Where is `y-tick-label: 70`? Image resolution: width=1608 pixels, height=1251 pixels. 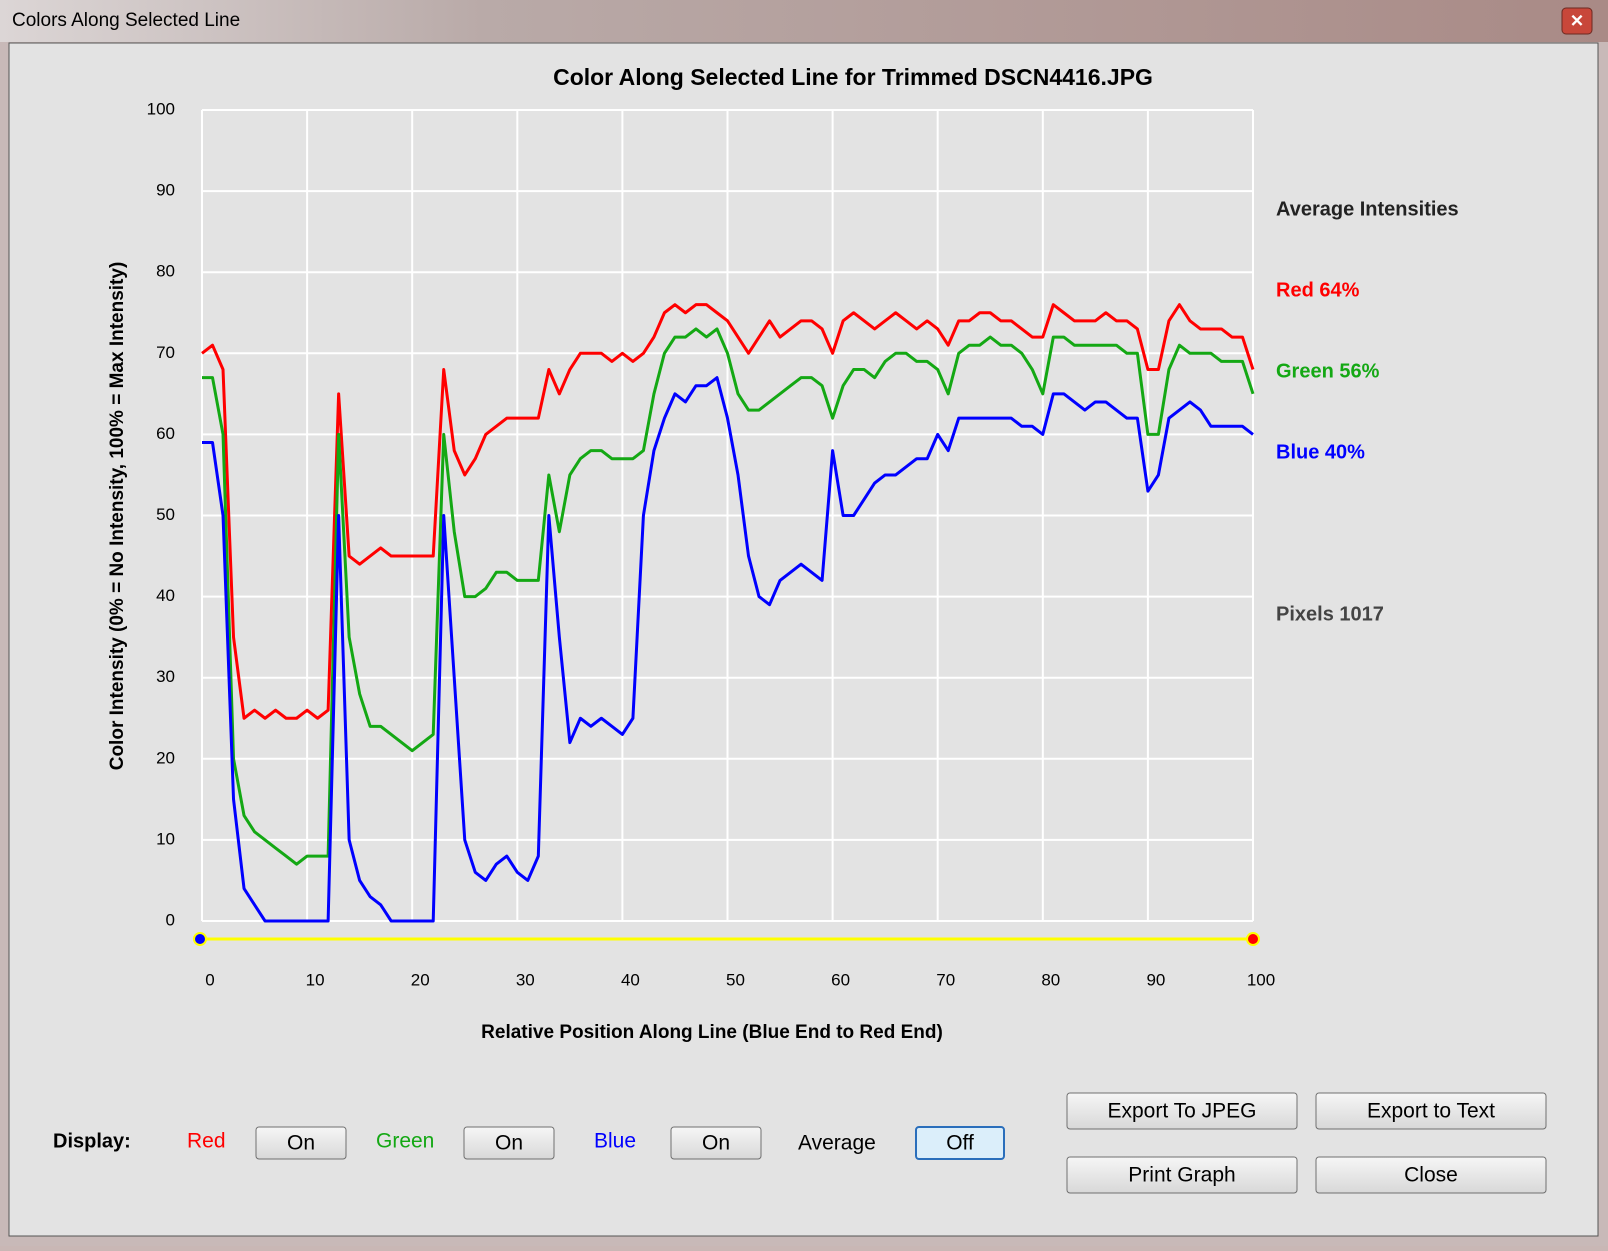 y-tick-label: 70 is located at coordinates (165, 352).